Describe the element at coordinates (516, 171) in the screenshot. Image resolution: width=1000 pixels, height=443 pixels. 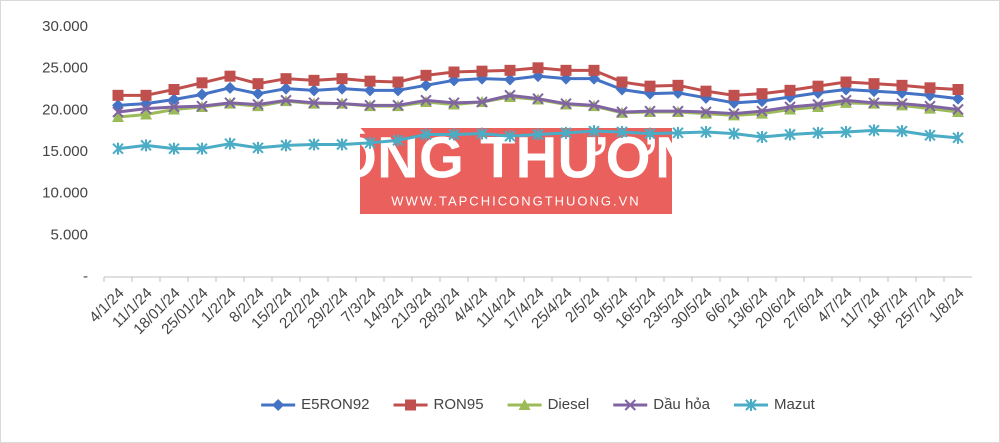
I see `watermark-box` at that location.